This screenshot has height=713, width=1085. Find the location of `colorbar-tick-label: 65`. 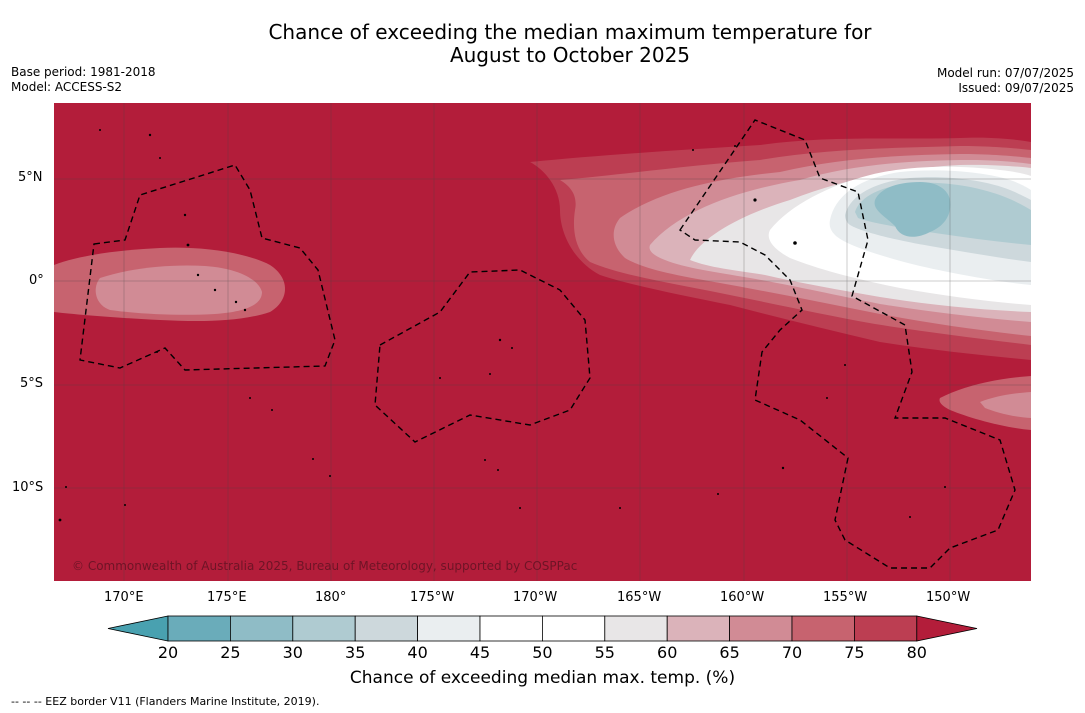

colorbar-tick-label: 65 is located at coordinates (729, 652).